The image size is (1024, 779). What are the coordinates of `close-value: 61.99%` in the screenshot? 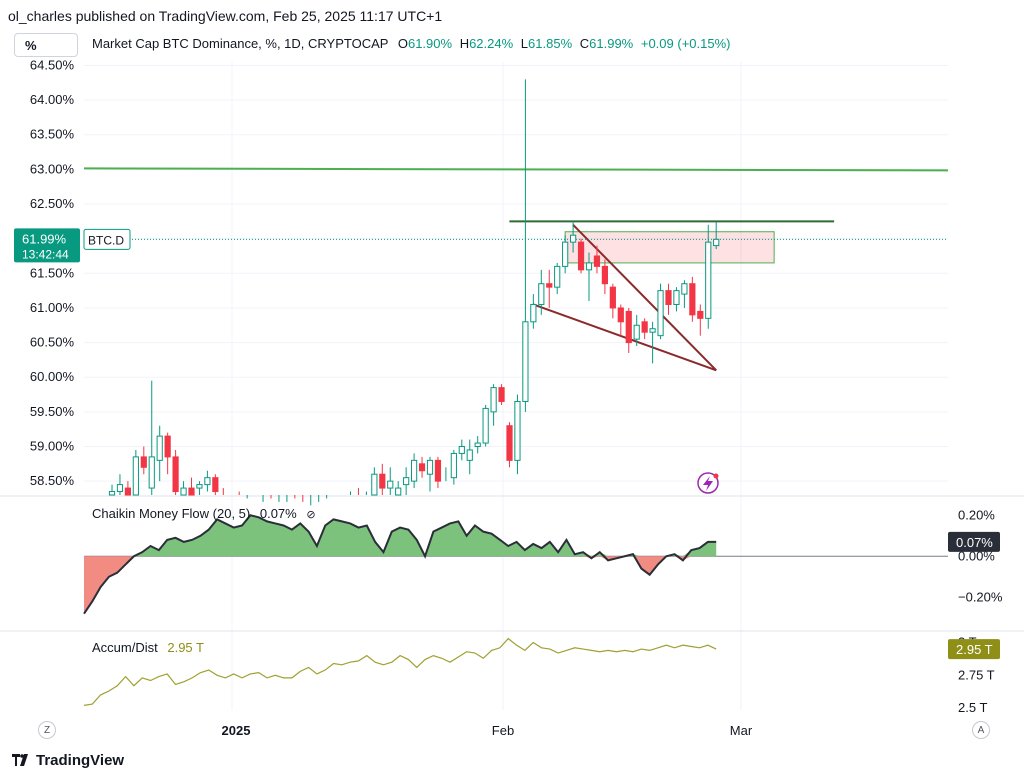 It's located at (611, 43).